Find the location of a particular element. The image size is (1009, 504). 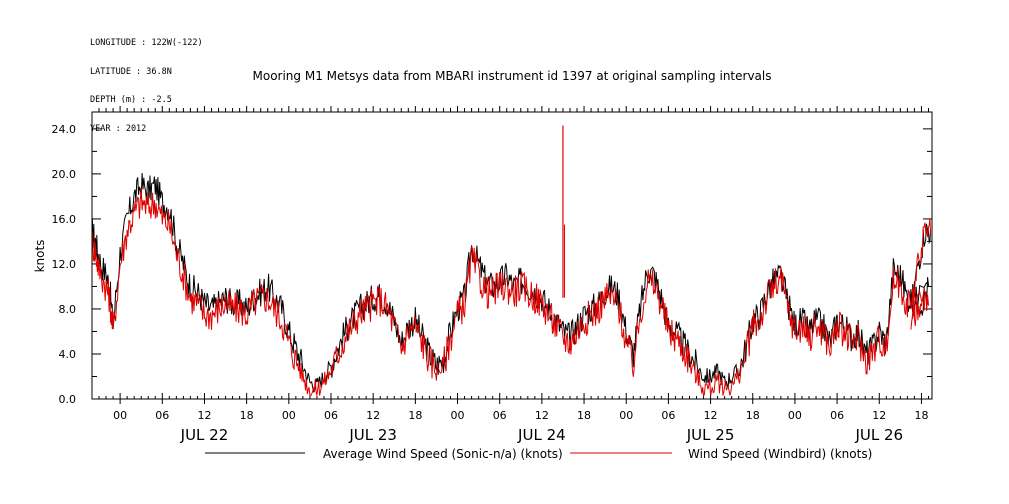

x-day-label: JUL 24 is located at coordinates (541, 435).